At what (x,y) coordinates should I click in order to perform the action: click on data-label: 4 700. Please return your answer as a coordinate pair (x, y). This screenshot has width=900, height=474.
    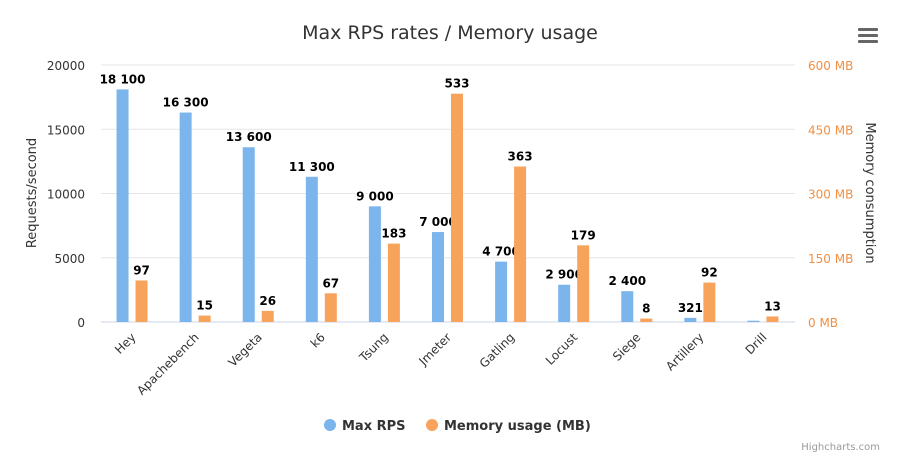
    Looking at the image, I should click on (501, 252).